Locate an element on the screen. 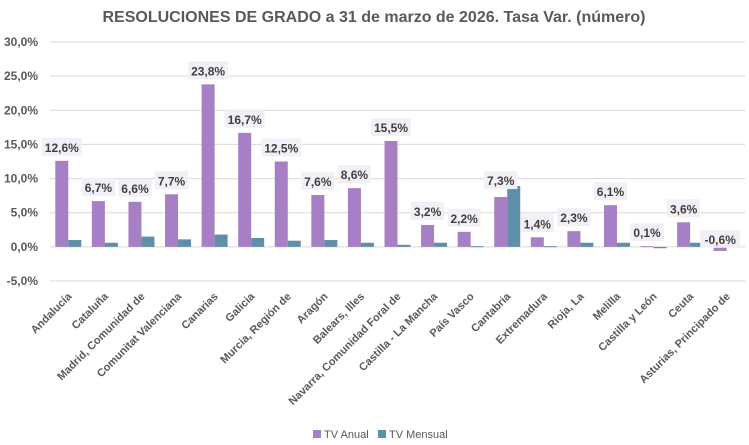 The width and height of the screenshot is (749, 445). data-label: 12,5% is located at coordinates (281, 149).